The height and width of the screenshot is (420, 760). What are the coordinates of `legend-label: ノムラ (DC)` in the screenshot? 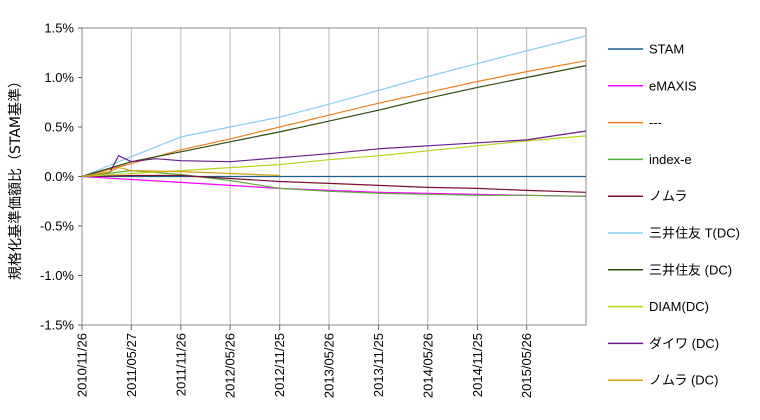 It's located at (683, 380).